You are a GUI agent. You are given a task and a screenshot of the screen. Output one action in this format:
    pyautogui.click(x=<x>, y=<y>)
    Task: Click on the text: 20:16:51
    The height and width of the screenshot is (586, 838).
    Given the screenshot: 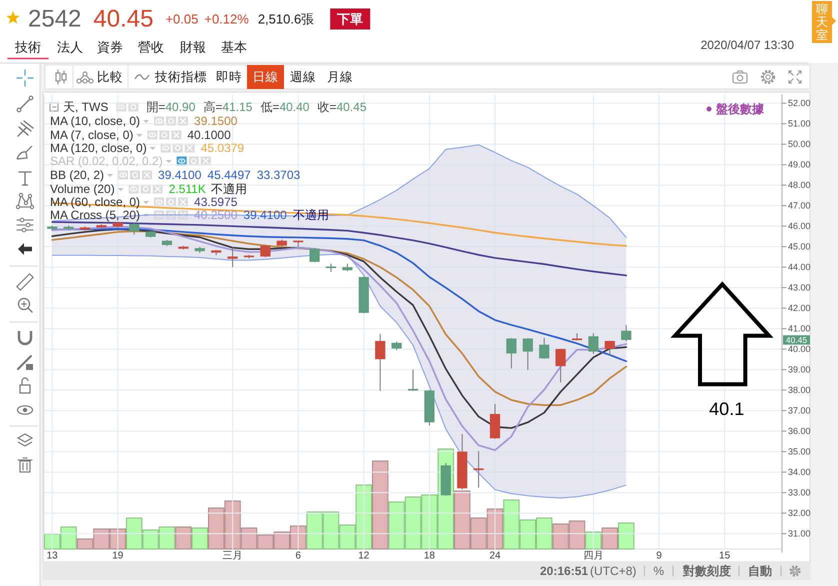 What is the action you would take?
    pyautogui.click(x=564, y=571)
    